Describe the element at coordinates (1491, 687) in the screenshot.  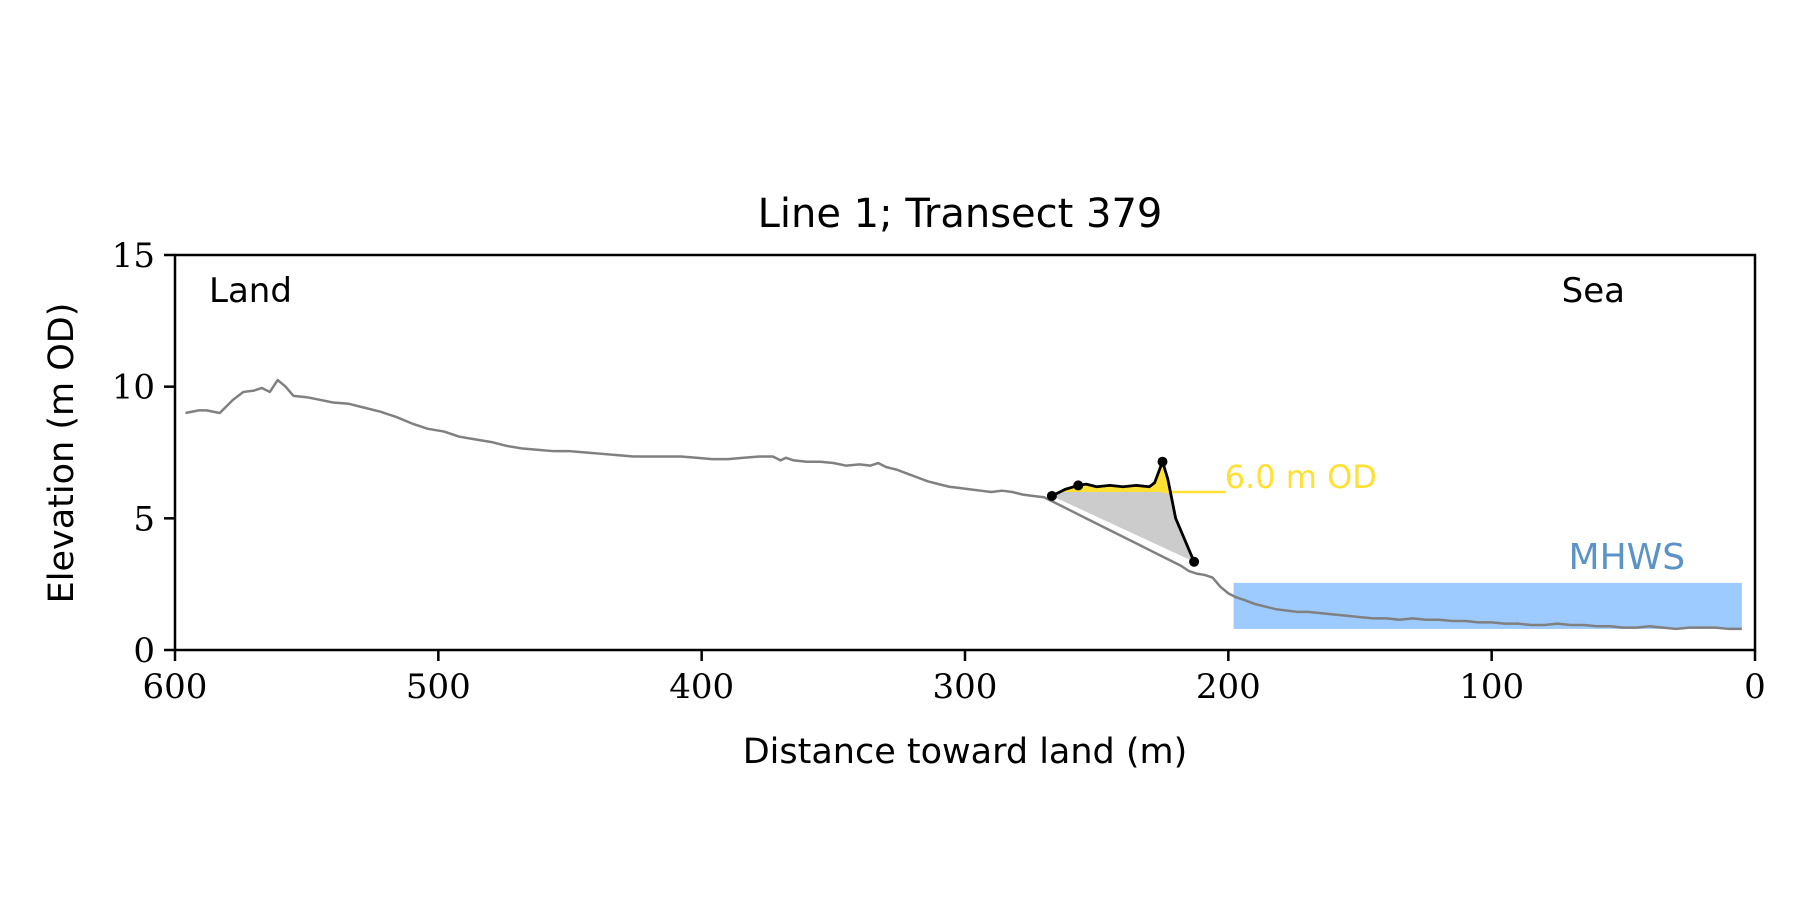
I see `x-tick-label: 100` at that location.